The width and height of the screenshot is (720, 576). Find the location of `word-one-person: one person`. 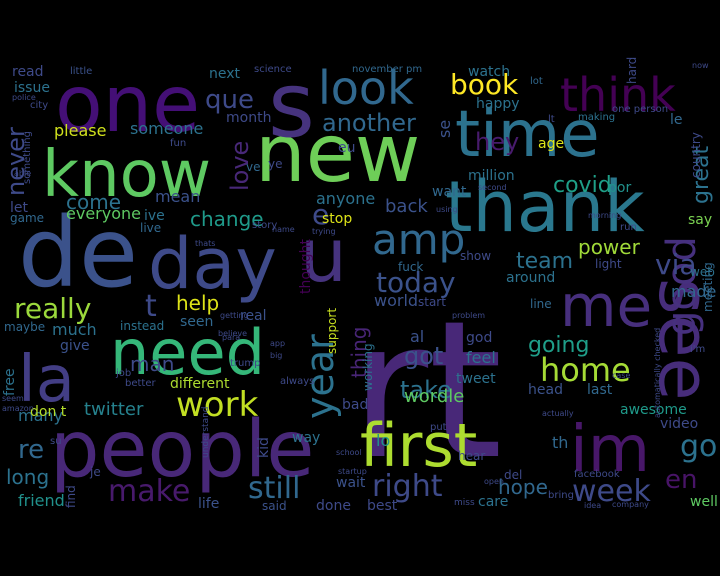

word-one-person: one person is located at coordinates (640, 109).